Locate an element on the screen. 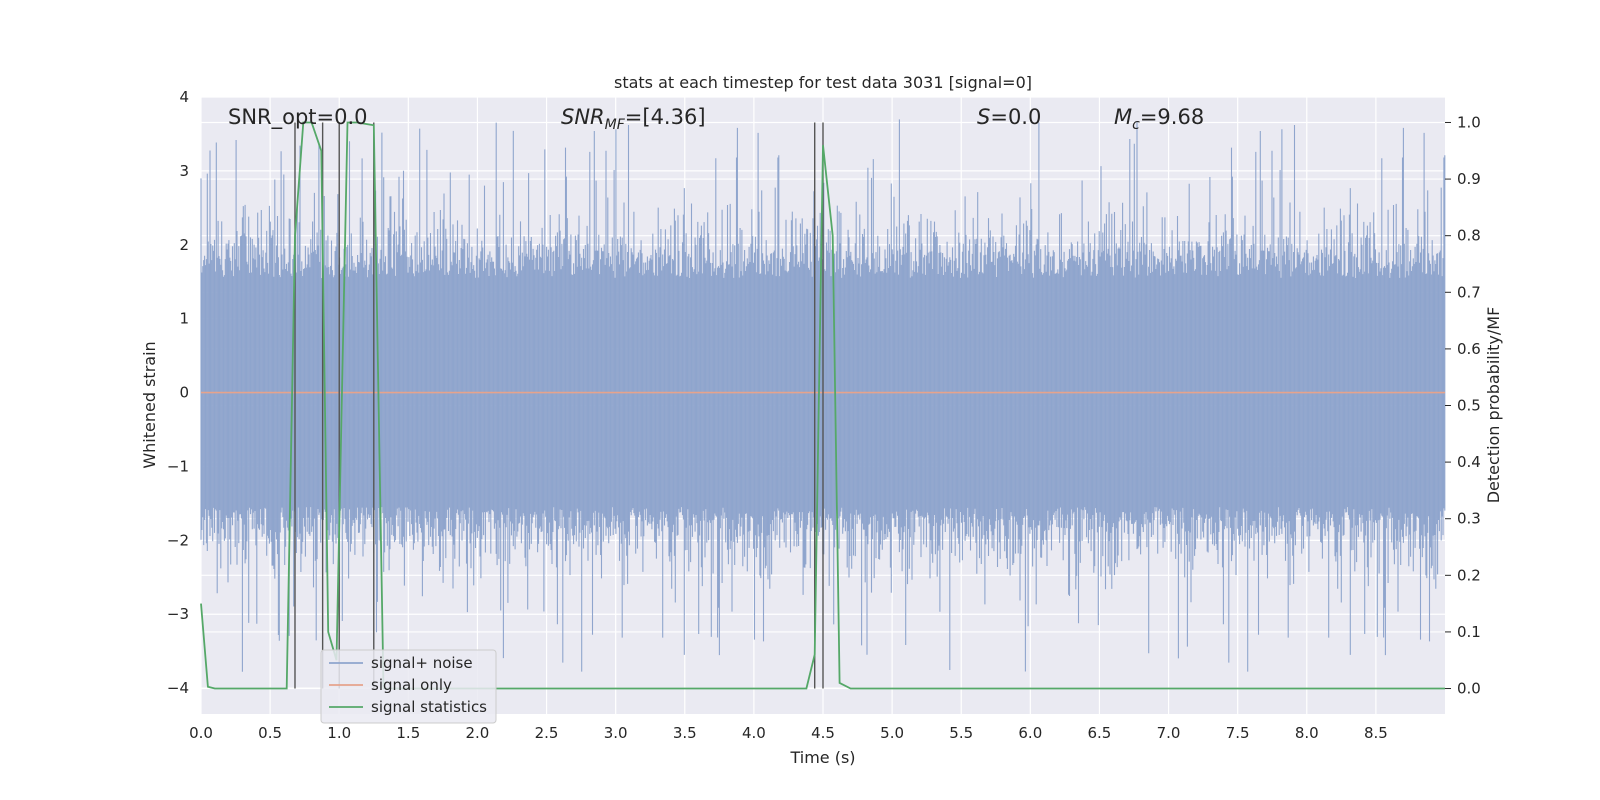 This screenshot has height=800, width=1600. legend-label-signal-noise: signal+ noise is located at coordinates (422, 663).